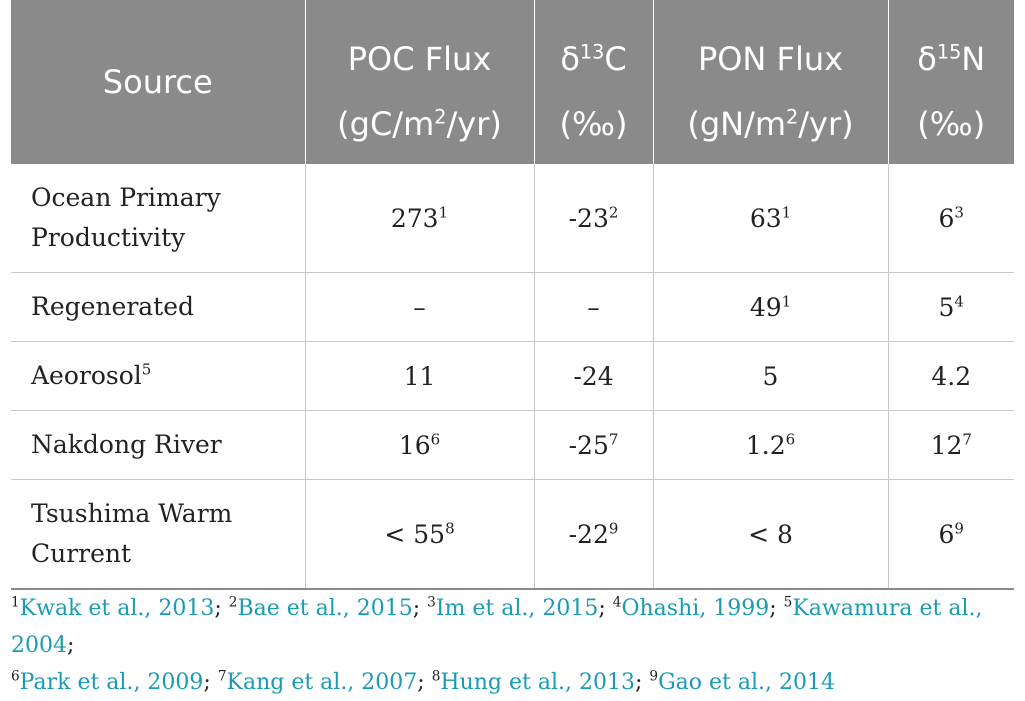 The image size is (1025, 701). I want to click on cell-d13c: -24, so click(594, 376).